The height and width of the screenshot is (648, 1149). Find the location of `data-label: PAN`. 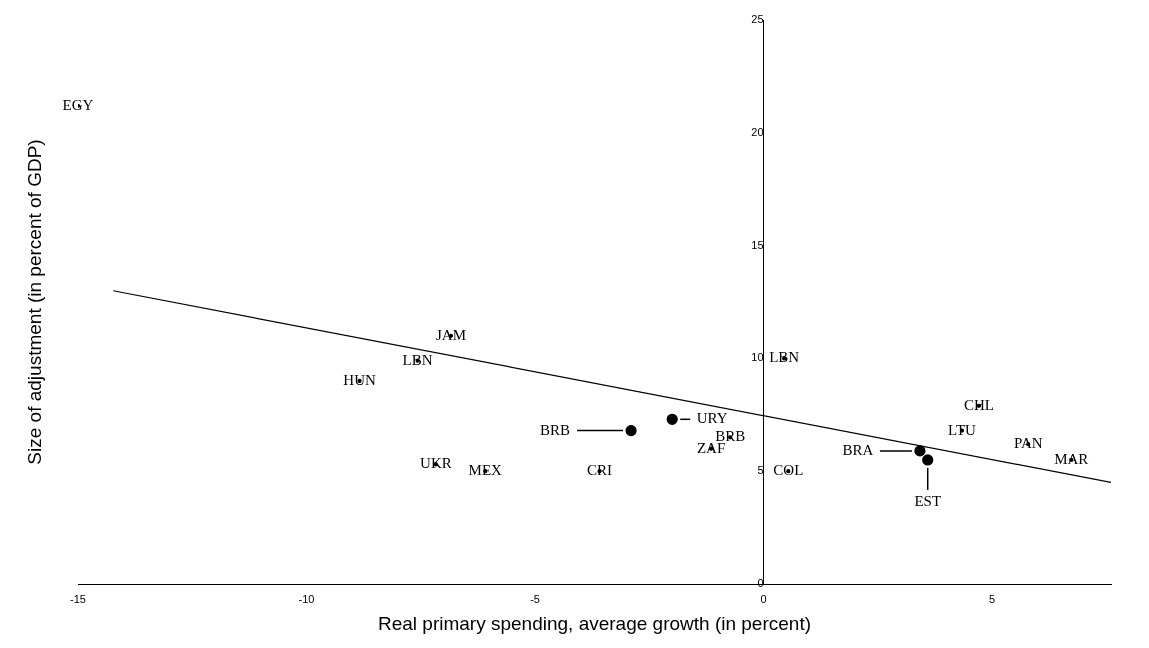

data-label: PAN is located at coordinates (1028, 443).